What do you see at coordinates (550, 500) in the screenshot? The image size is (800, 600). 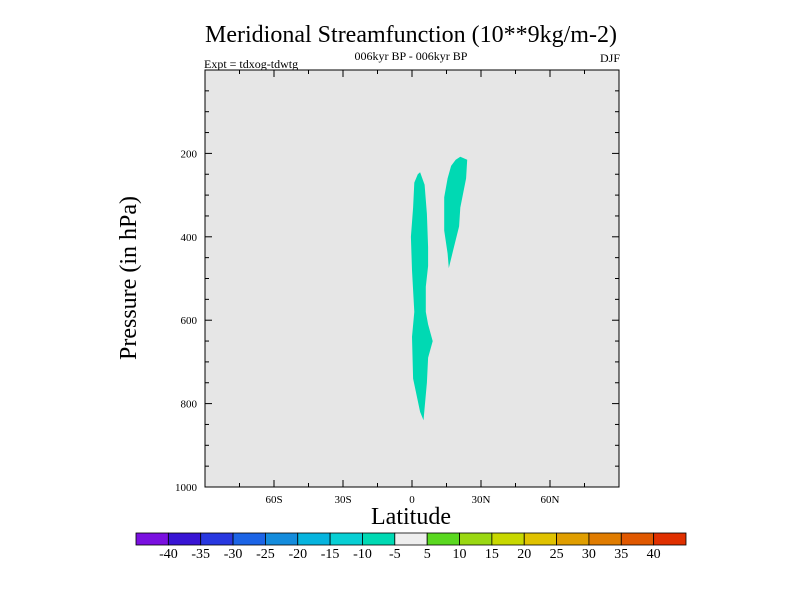 I see `x-tick-label: 60N` at bounding box center [550, 500].